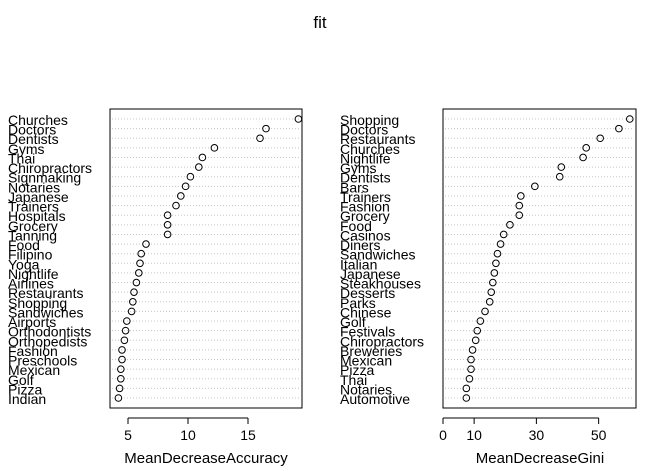  What do you see at coordinates (365, 207) in the screenshot?
I see `gini-category-label: Fashion` at bounding box center [365, 207].